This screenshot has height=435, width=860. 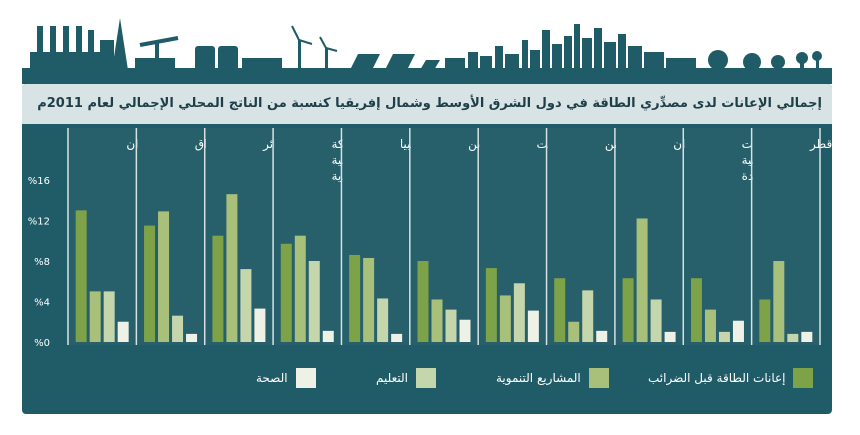 I want to click on legend-swatch-development, so click(x=598, y=378).